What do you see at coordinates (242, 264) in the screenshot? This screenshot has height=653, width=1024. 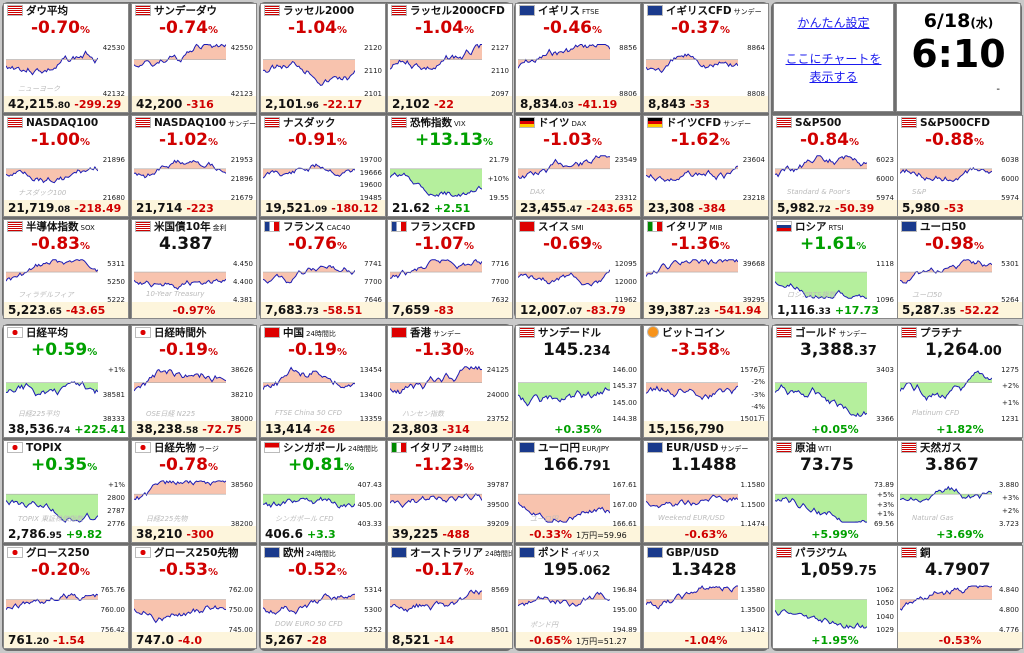 I see `axis-level-label: 4.450` at bounding box center [242, 264].